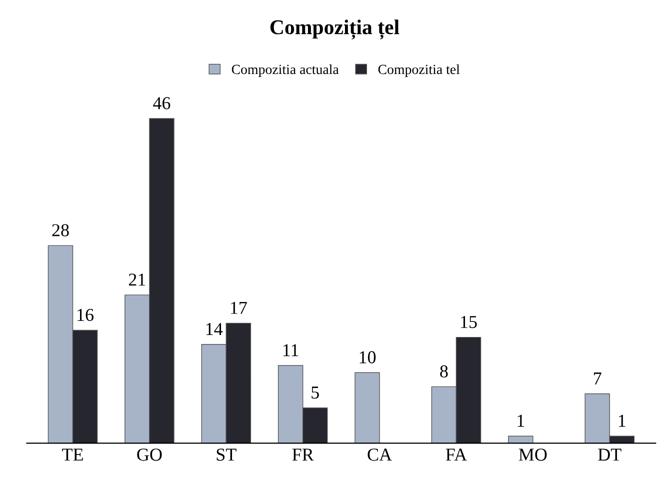  What do you see at coordinates (532, 454) in the screenshot?
I see `x-tick-label: MO` at bounding box center [532, 454].